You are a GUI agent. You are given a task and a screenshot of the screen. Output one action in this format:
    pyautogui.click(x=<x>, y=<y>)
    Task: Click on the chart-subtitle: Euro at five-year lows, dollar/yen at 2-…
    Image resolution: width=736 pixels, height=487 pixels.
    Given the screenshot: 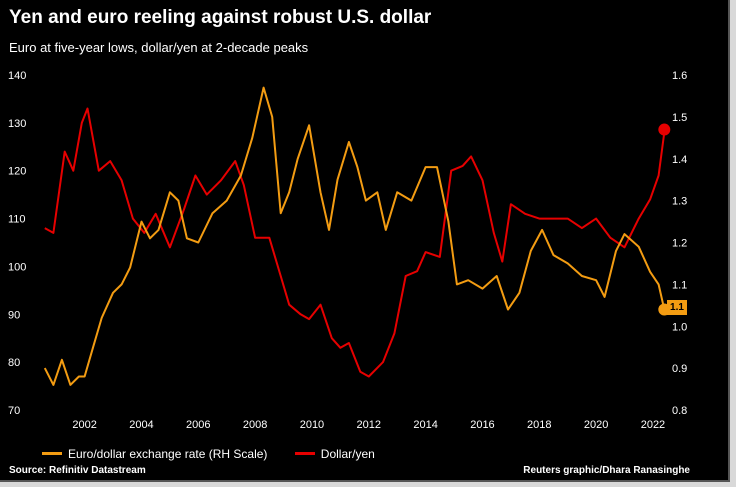 What is the action you would take?
    pyautogui.click(x=159, y=47)
    